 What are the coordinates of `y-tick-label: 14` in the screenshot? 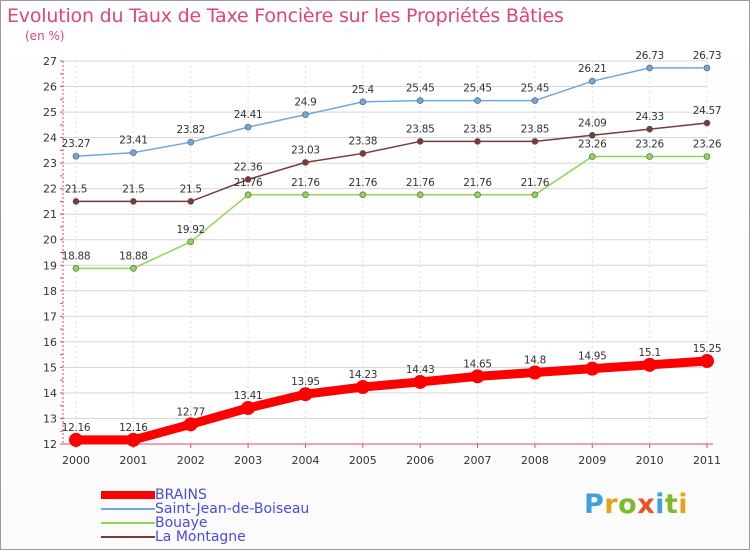 It's located at (50, 393).